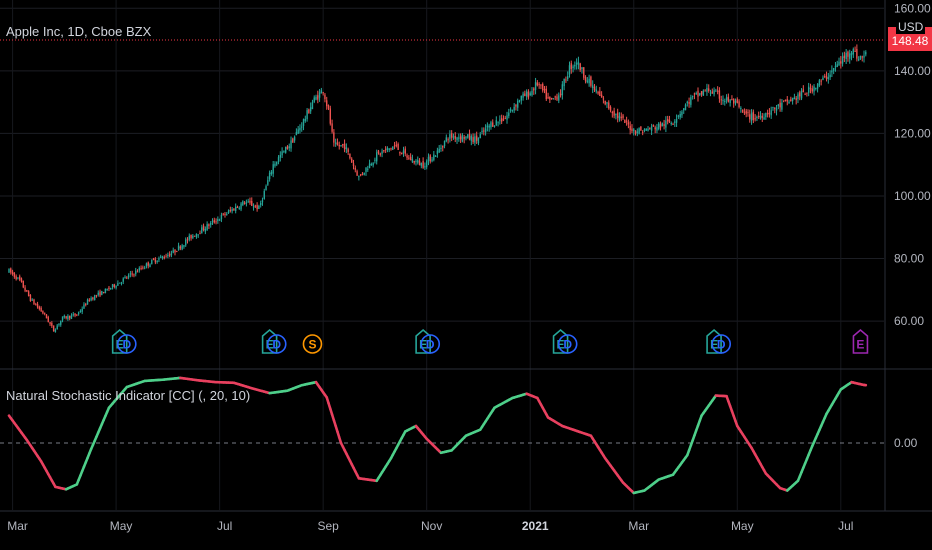 This screenshot has width=932, height=550. What do you see at coordinates (860, 341) in the screenshot?
I see `earnings-icon` at bounding box center [860, 341].